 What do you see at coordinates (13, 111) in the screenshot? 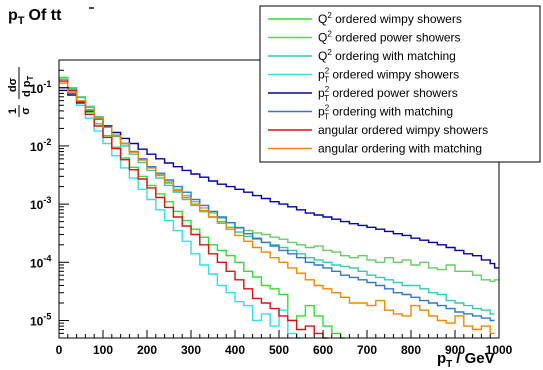
I see `y-label-num1: 1` at bounding box center [13, 111].